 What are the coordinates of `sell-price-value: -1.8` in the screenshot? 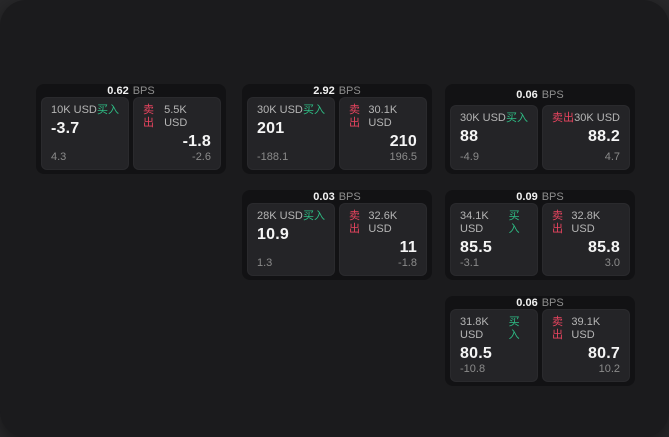 It's located at (196, 141).